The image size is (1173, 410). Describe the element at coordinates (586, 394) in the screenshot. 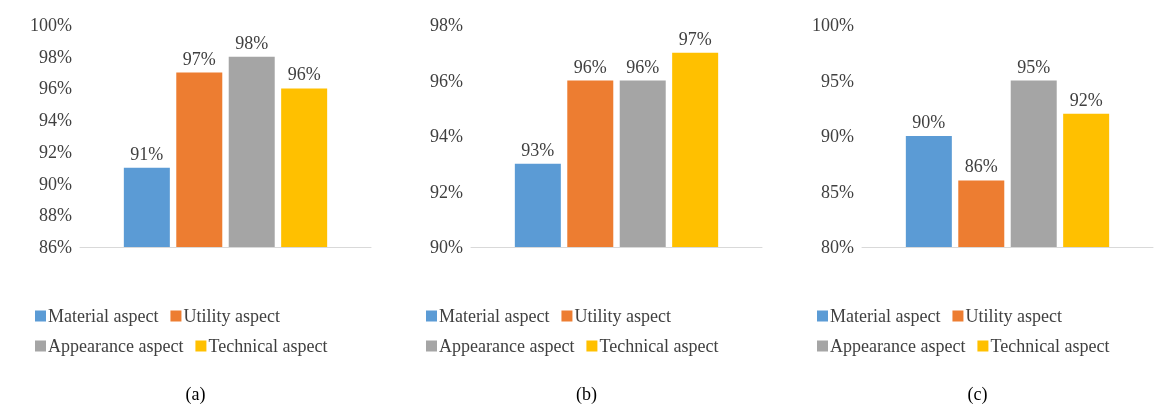

I see `text: (b)` at that location.